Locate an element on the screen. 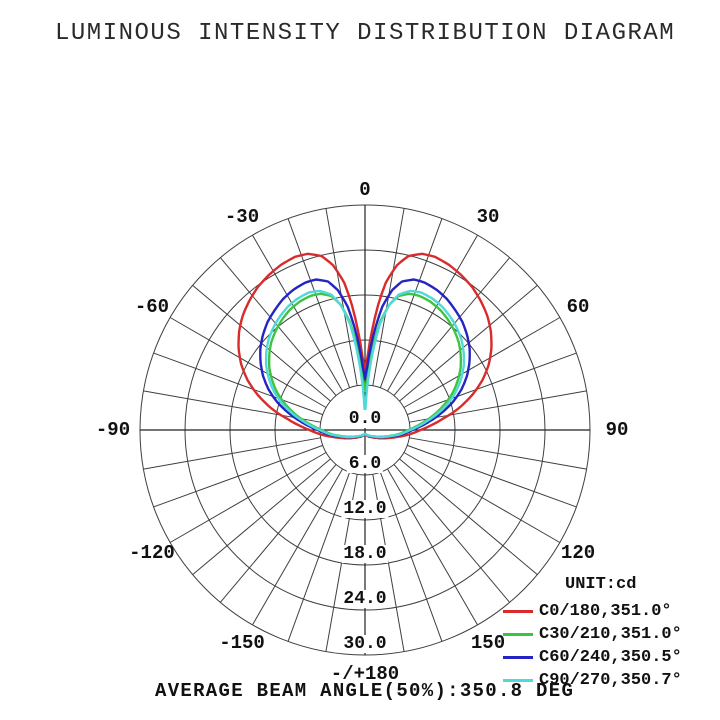 Image resolution: width=720 pixels, height=720 pixels. legend-label-c0-180: C0/180,351.0° is located at coordinates (605, 611).